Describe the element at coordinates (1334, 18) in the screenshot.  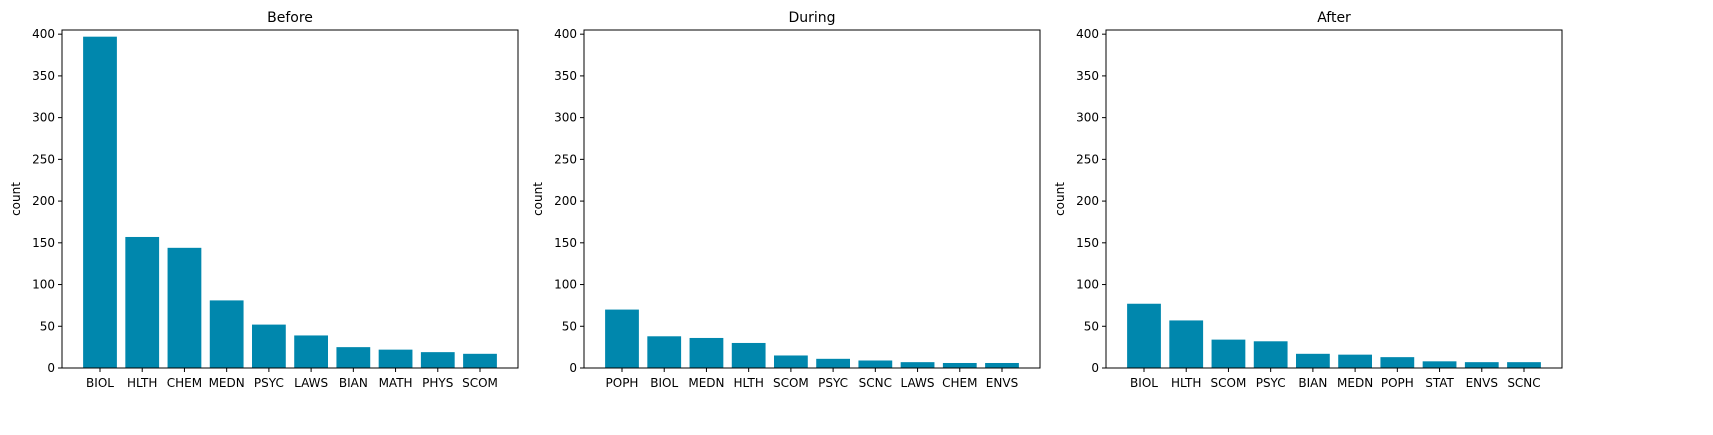
I see `chart-title: After` at that location.